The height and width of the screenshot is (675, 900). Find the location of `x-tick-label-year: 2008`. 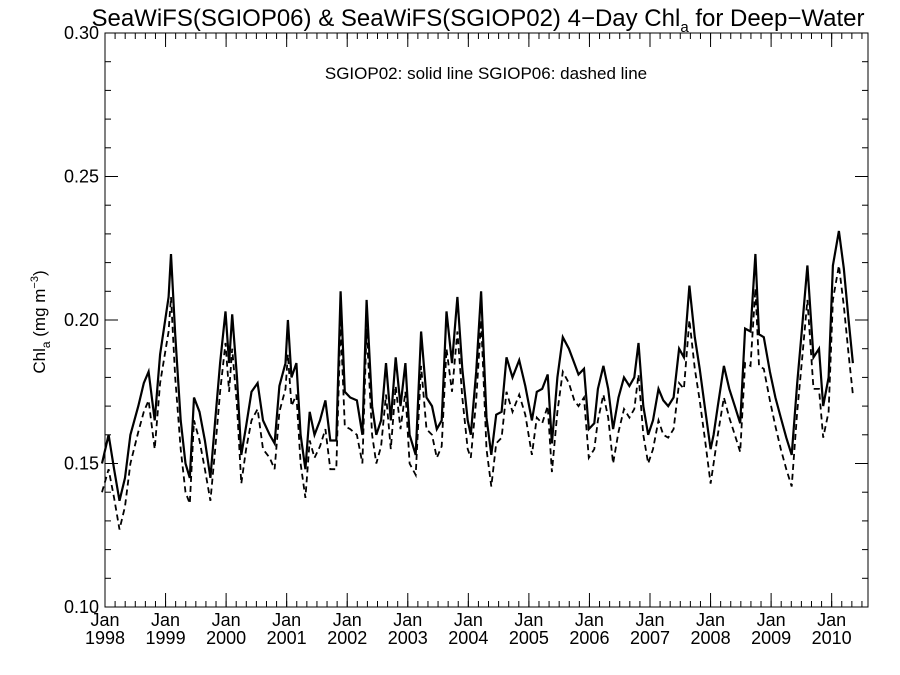

x-tick-label-year: 2008 is located at coordinates (711, 638).